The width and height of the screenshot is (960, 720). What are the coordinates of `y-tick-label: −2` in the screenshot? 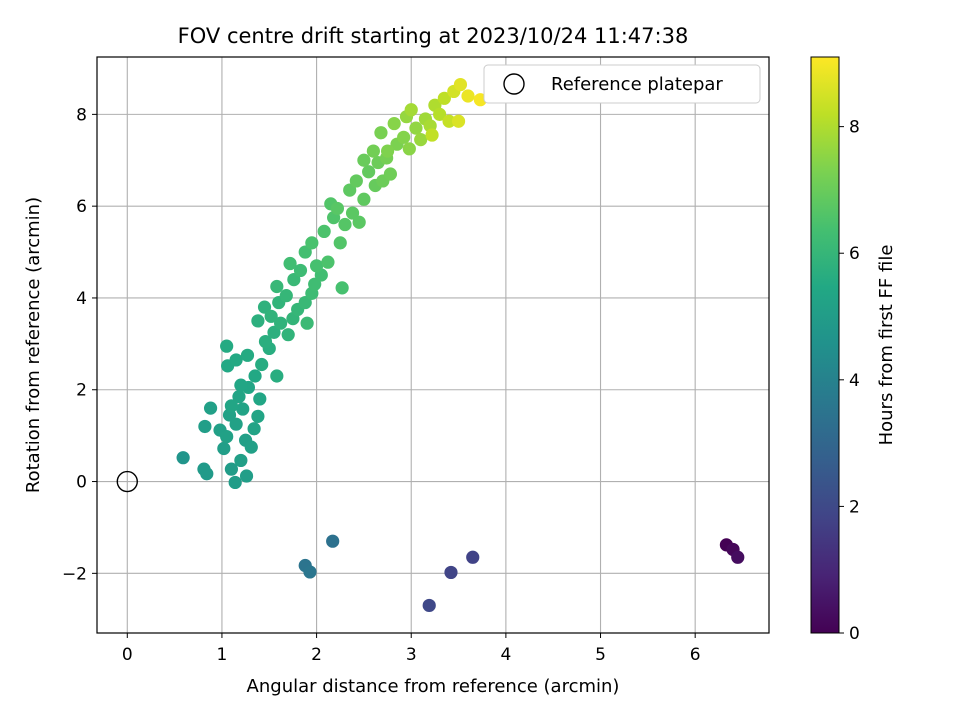 It's located at (74, 574).